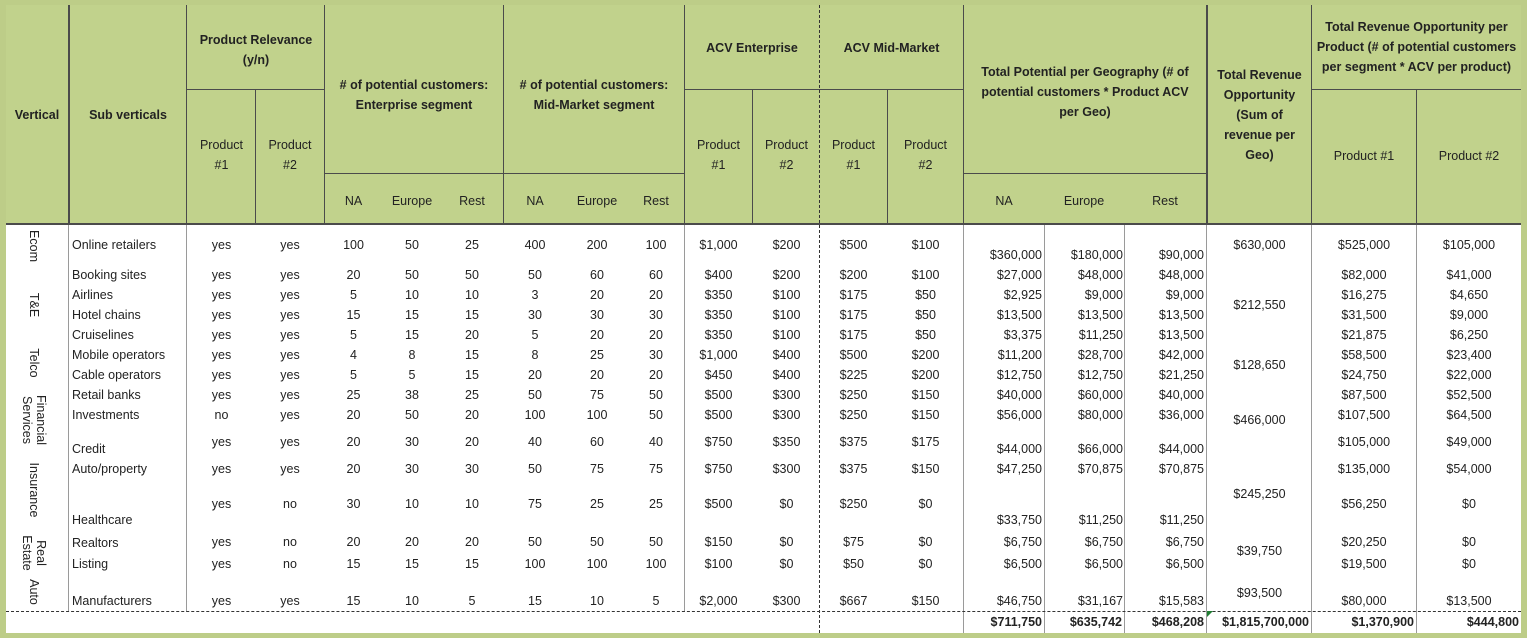 This screenshot has width=1527, height=638. What do you see at coordinates (110, 469) in the screenshot?
I see `sub-vertical-label: Auto/property` at bounding box center [110, 469].